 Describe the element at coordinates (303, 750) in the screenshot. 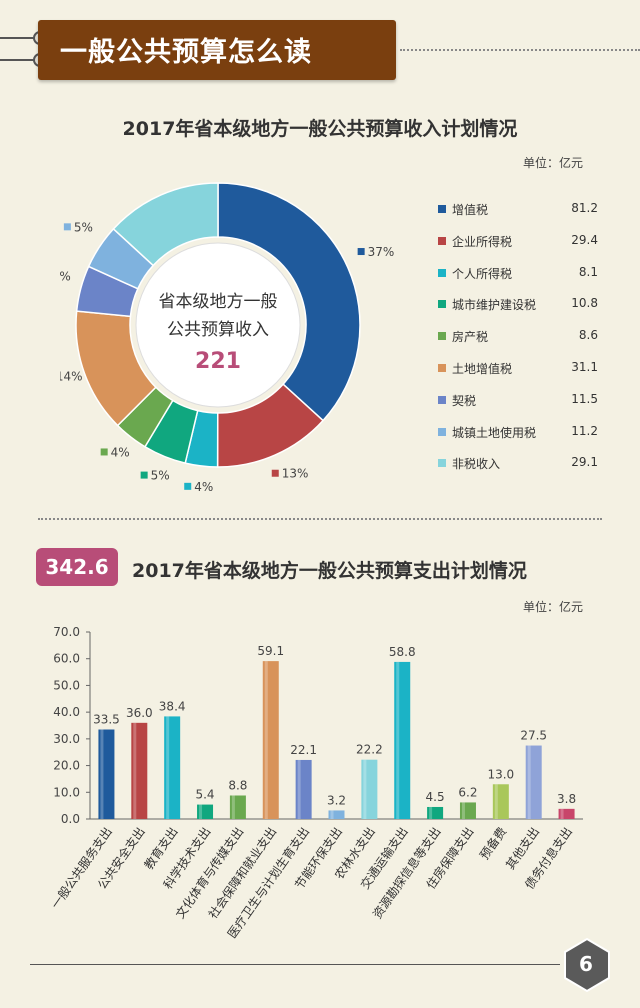

I see `bar-value-label: 22.1` at that location.